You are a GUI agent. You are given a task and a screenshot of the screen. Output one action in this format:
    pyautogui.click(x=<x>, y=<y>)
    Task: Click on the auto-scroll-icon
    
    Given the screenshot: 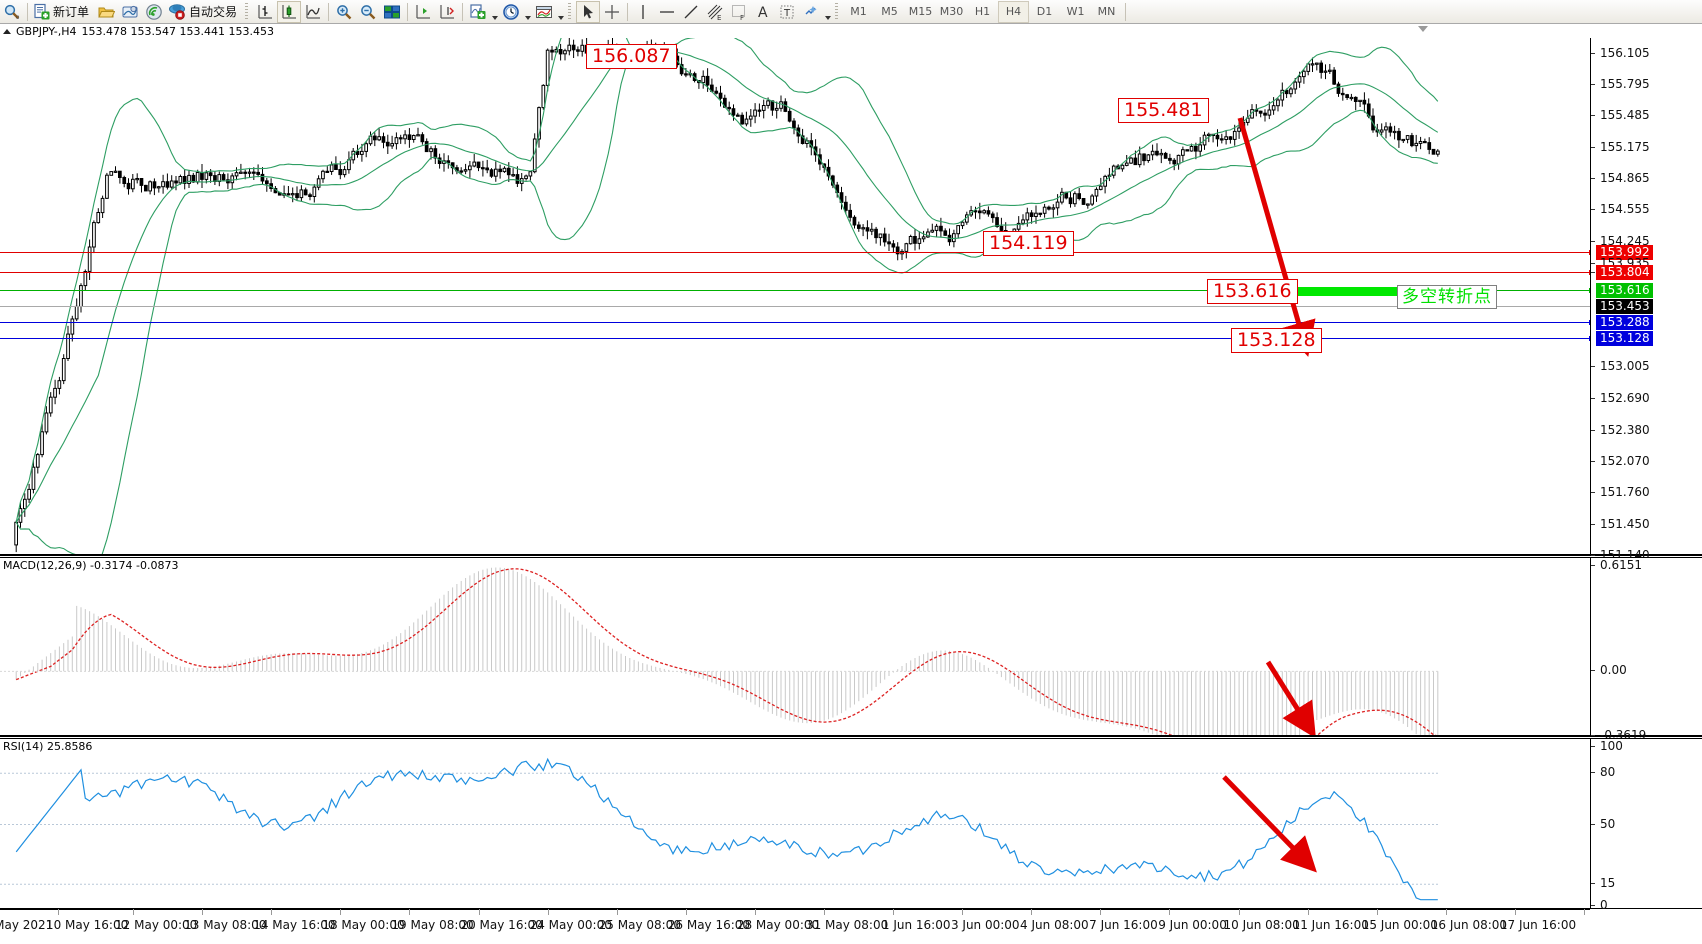 What is the action you would take?
    pyautogui.click(x=447, y=12)
    